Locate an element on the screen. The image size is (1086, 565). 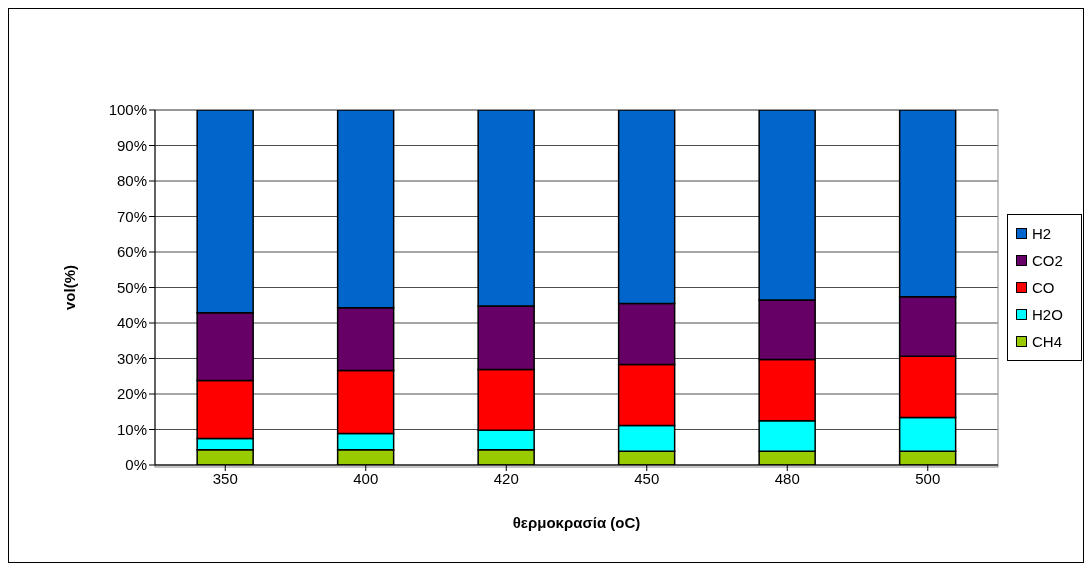
y-tick-label: 100% is located at coordinates (127, 110).